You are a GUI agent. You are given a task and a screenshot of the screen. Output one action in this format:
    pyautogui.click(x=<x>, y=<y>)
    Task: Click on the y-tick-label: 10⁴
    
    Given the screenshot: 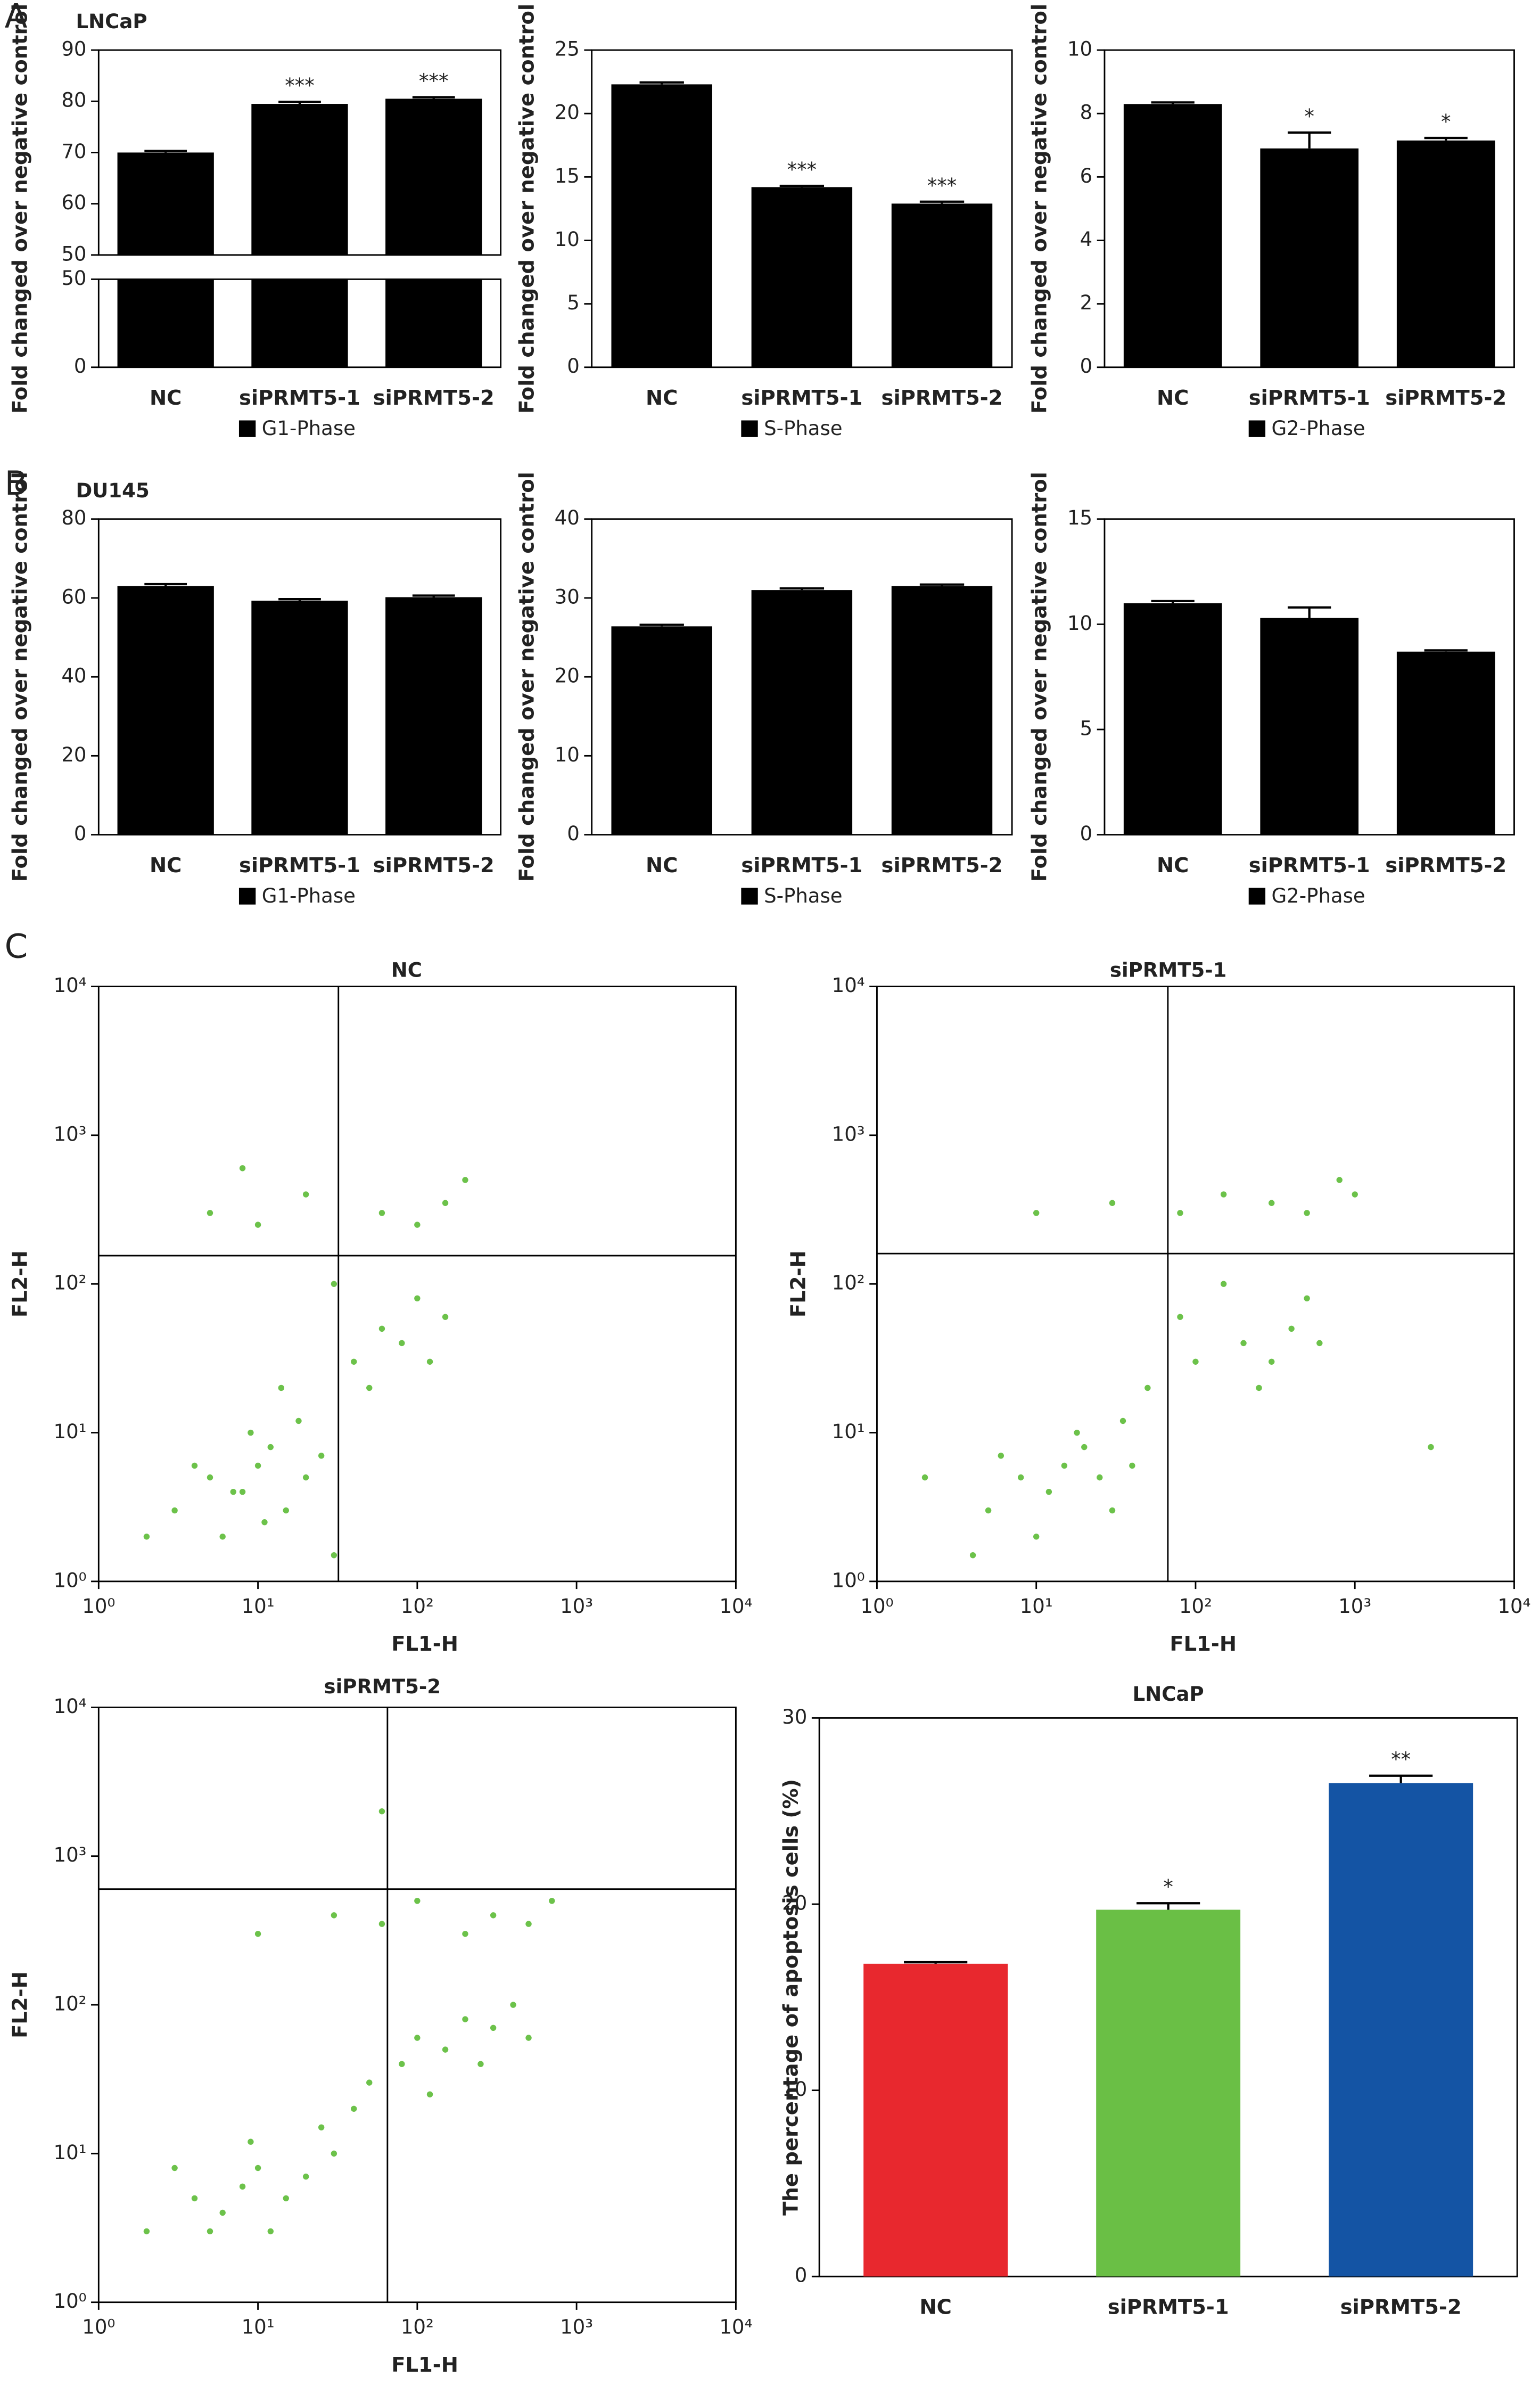 What is the action you would take?
    pyautogui.click(x=70, y=1706)
    